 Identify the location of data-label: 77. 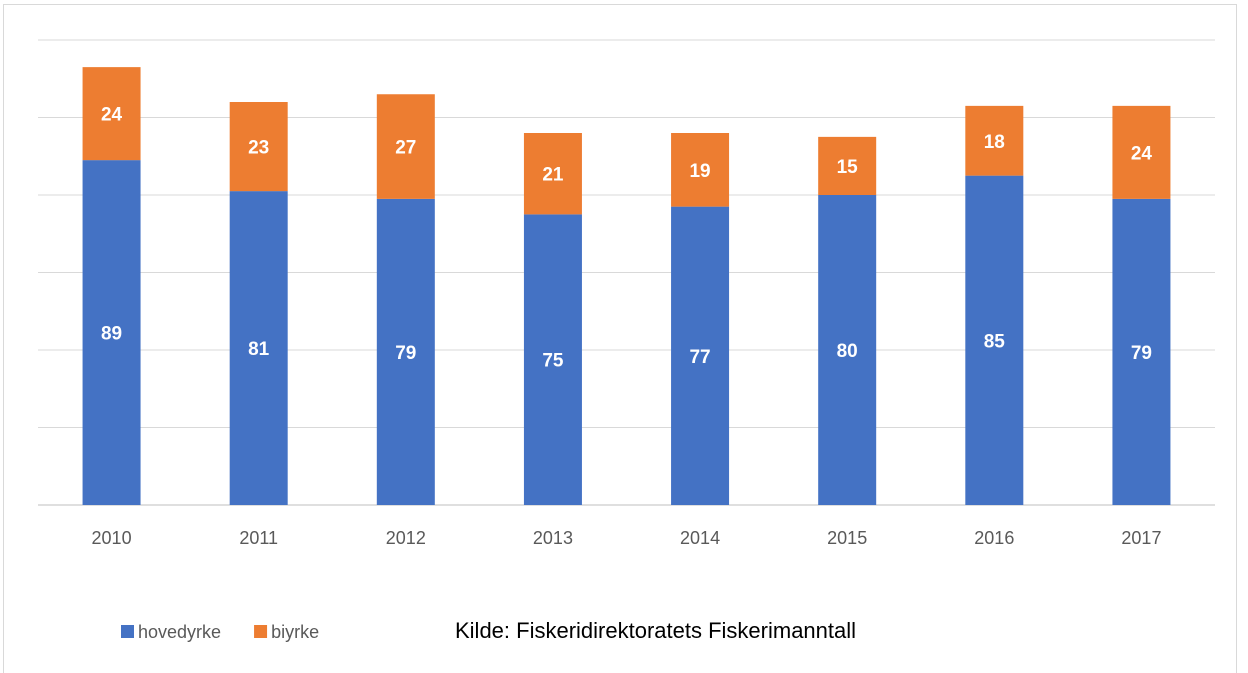
(699, 357).